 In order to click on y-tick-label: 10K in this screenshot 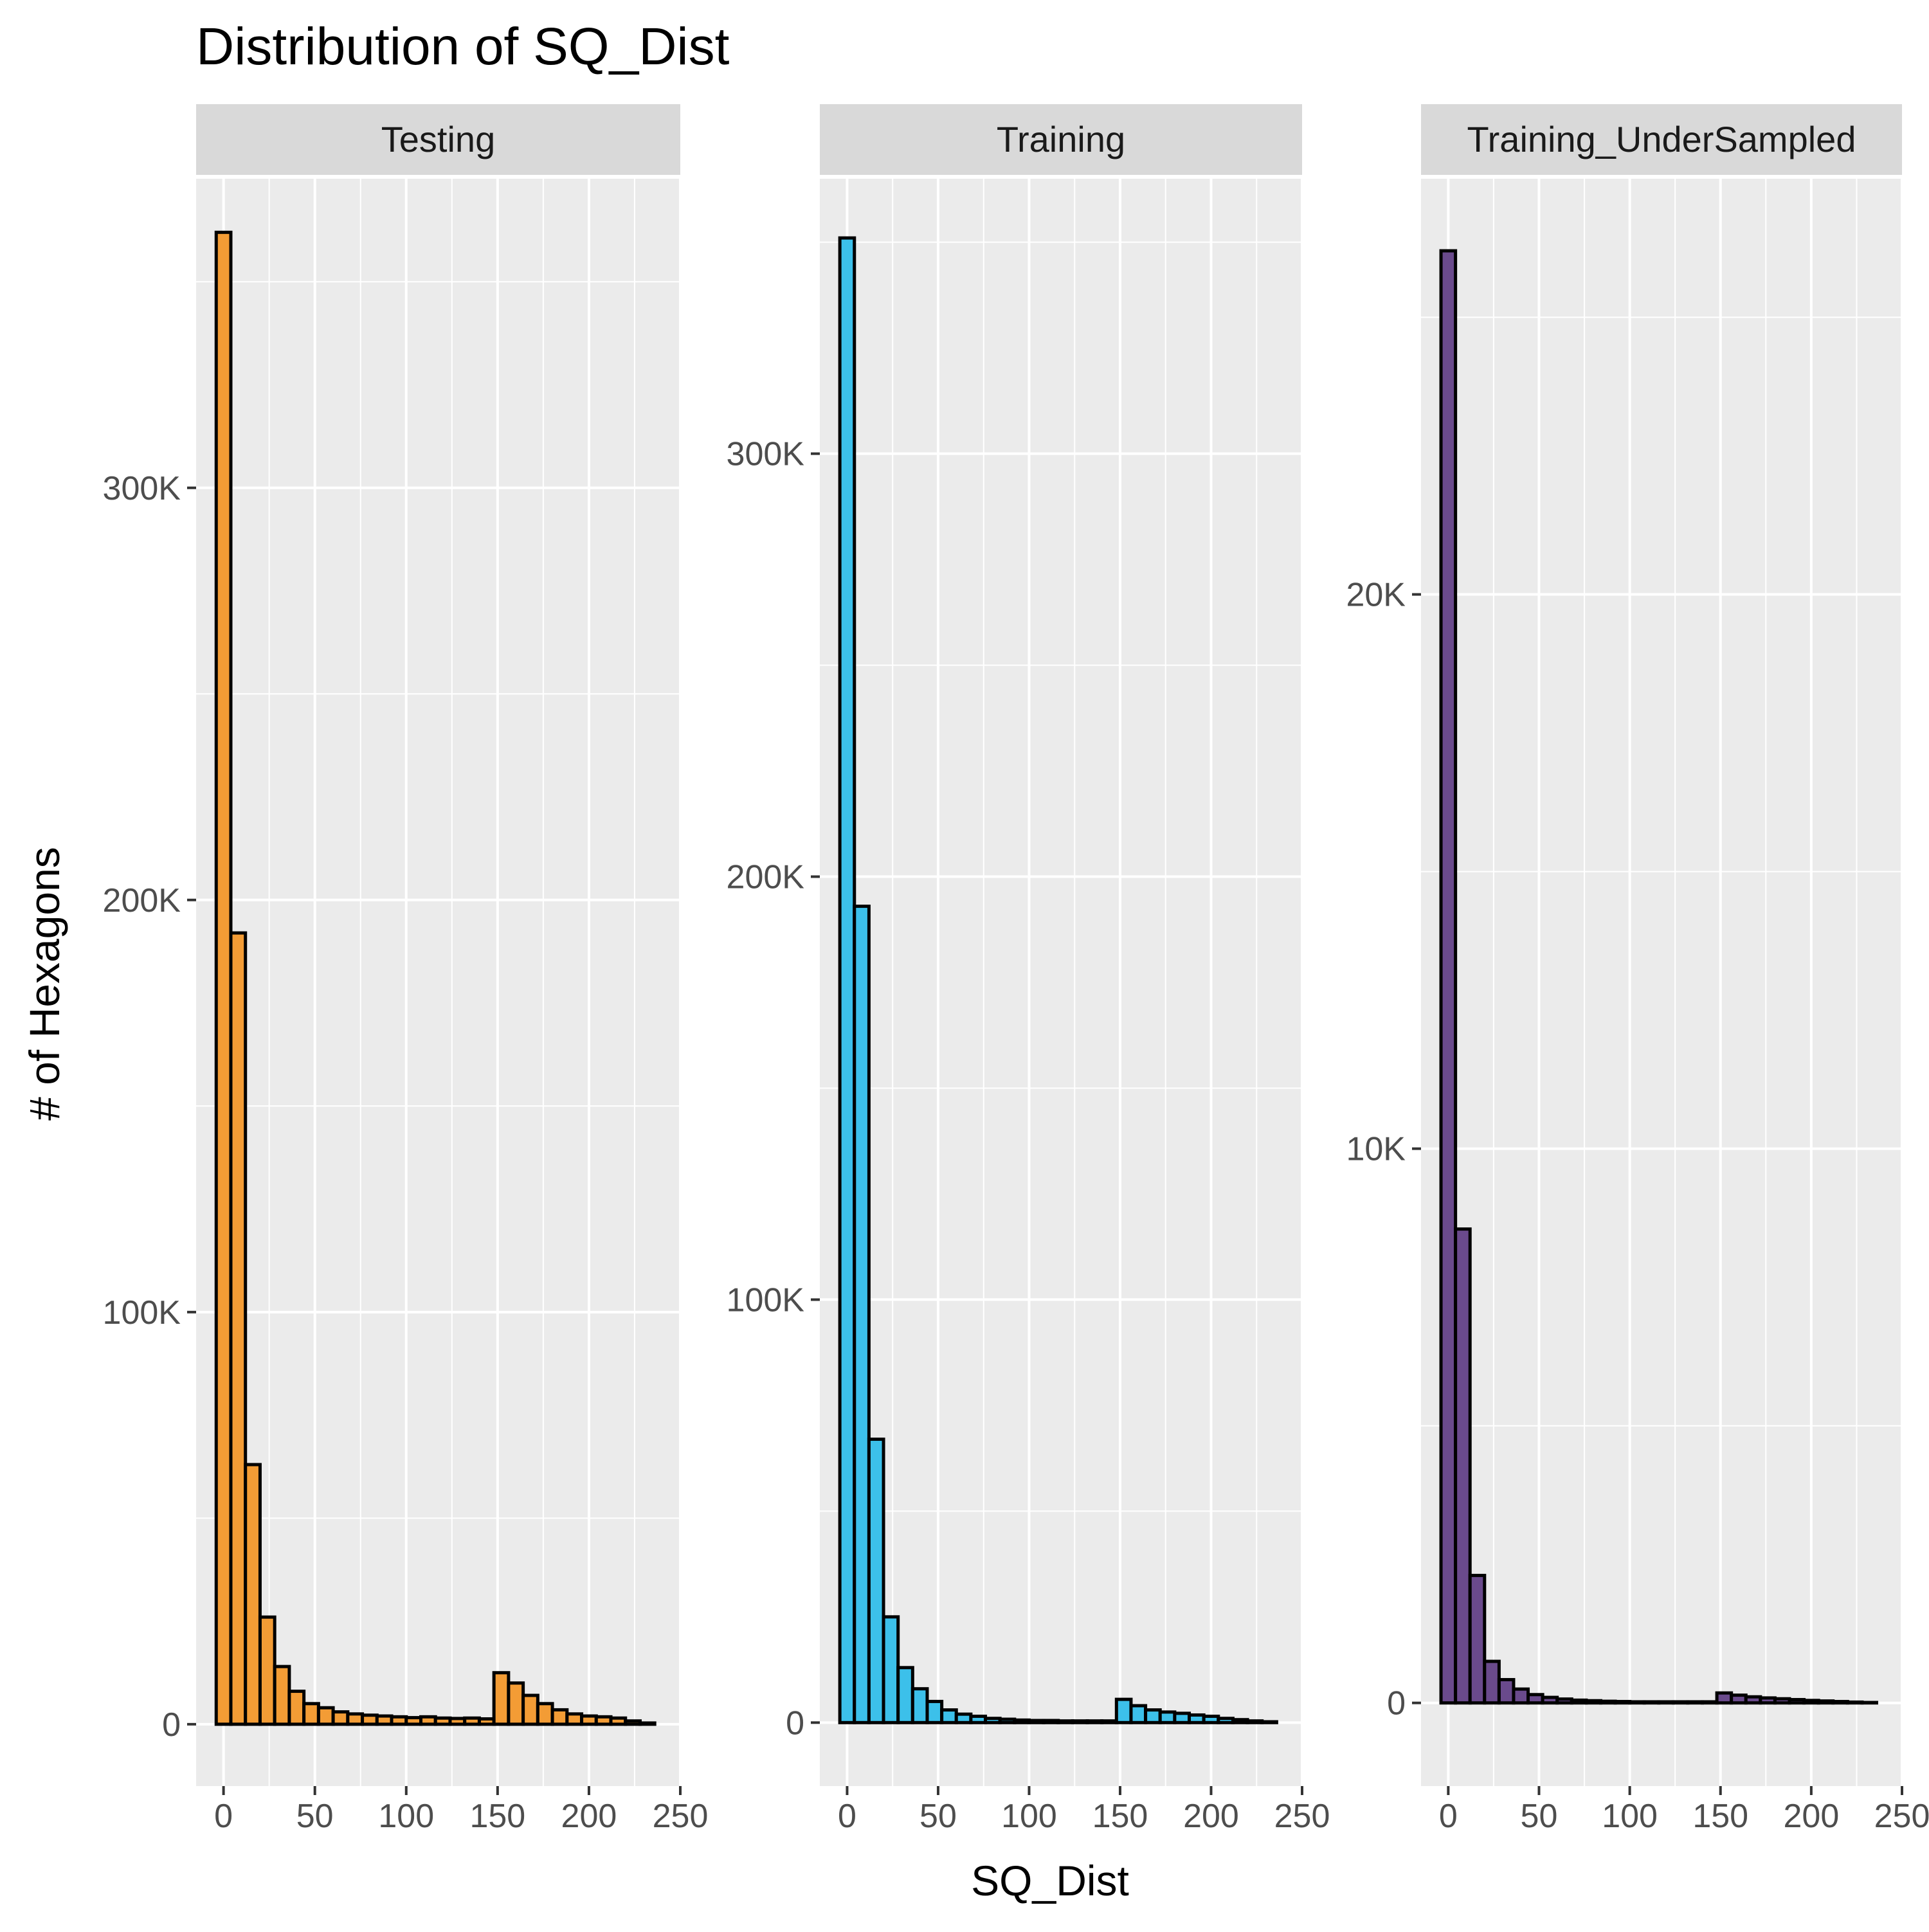, I will do `click(1376, 1149)`.